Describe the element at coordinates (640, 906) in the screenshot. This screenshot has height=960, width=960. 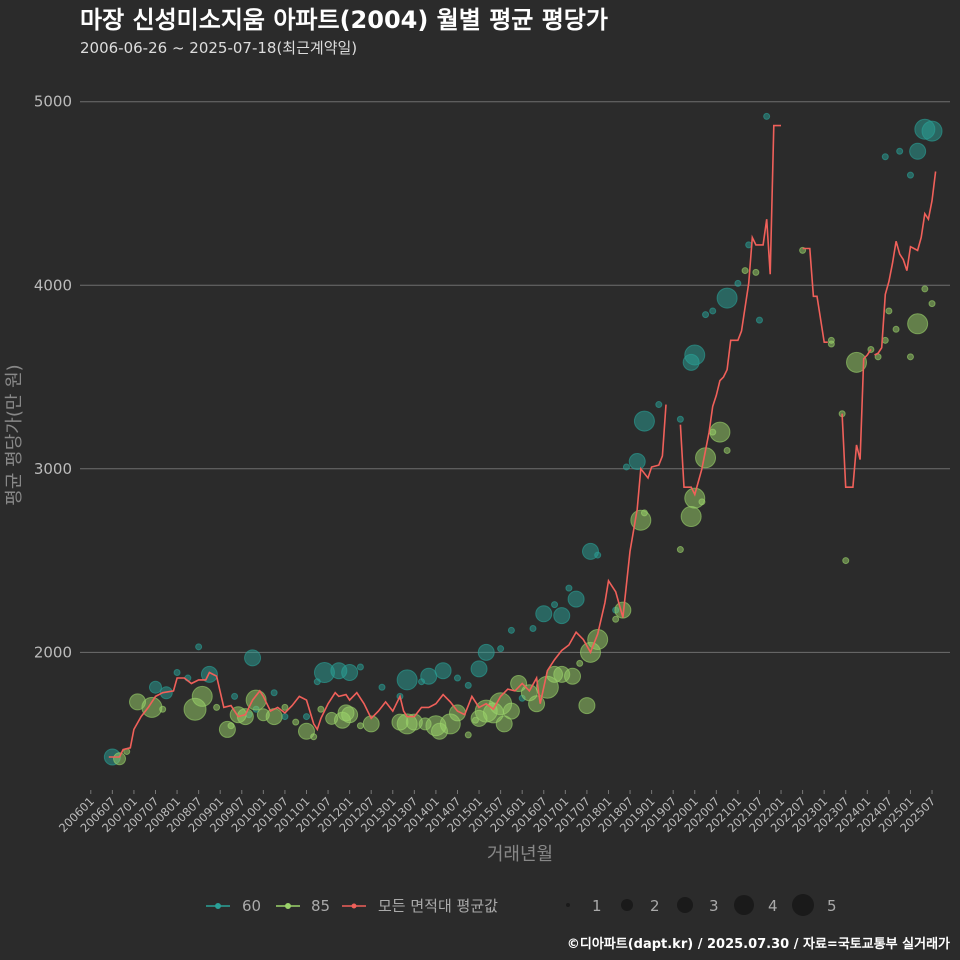
I see `legend-size-2: 2` at that location.